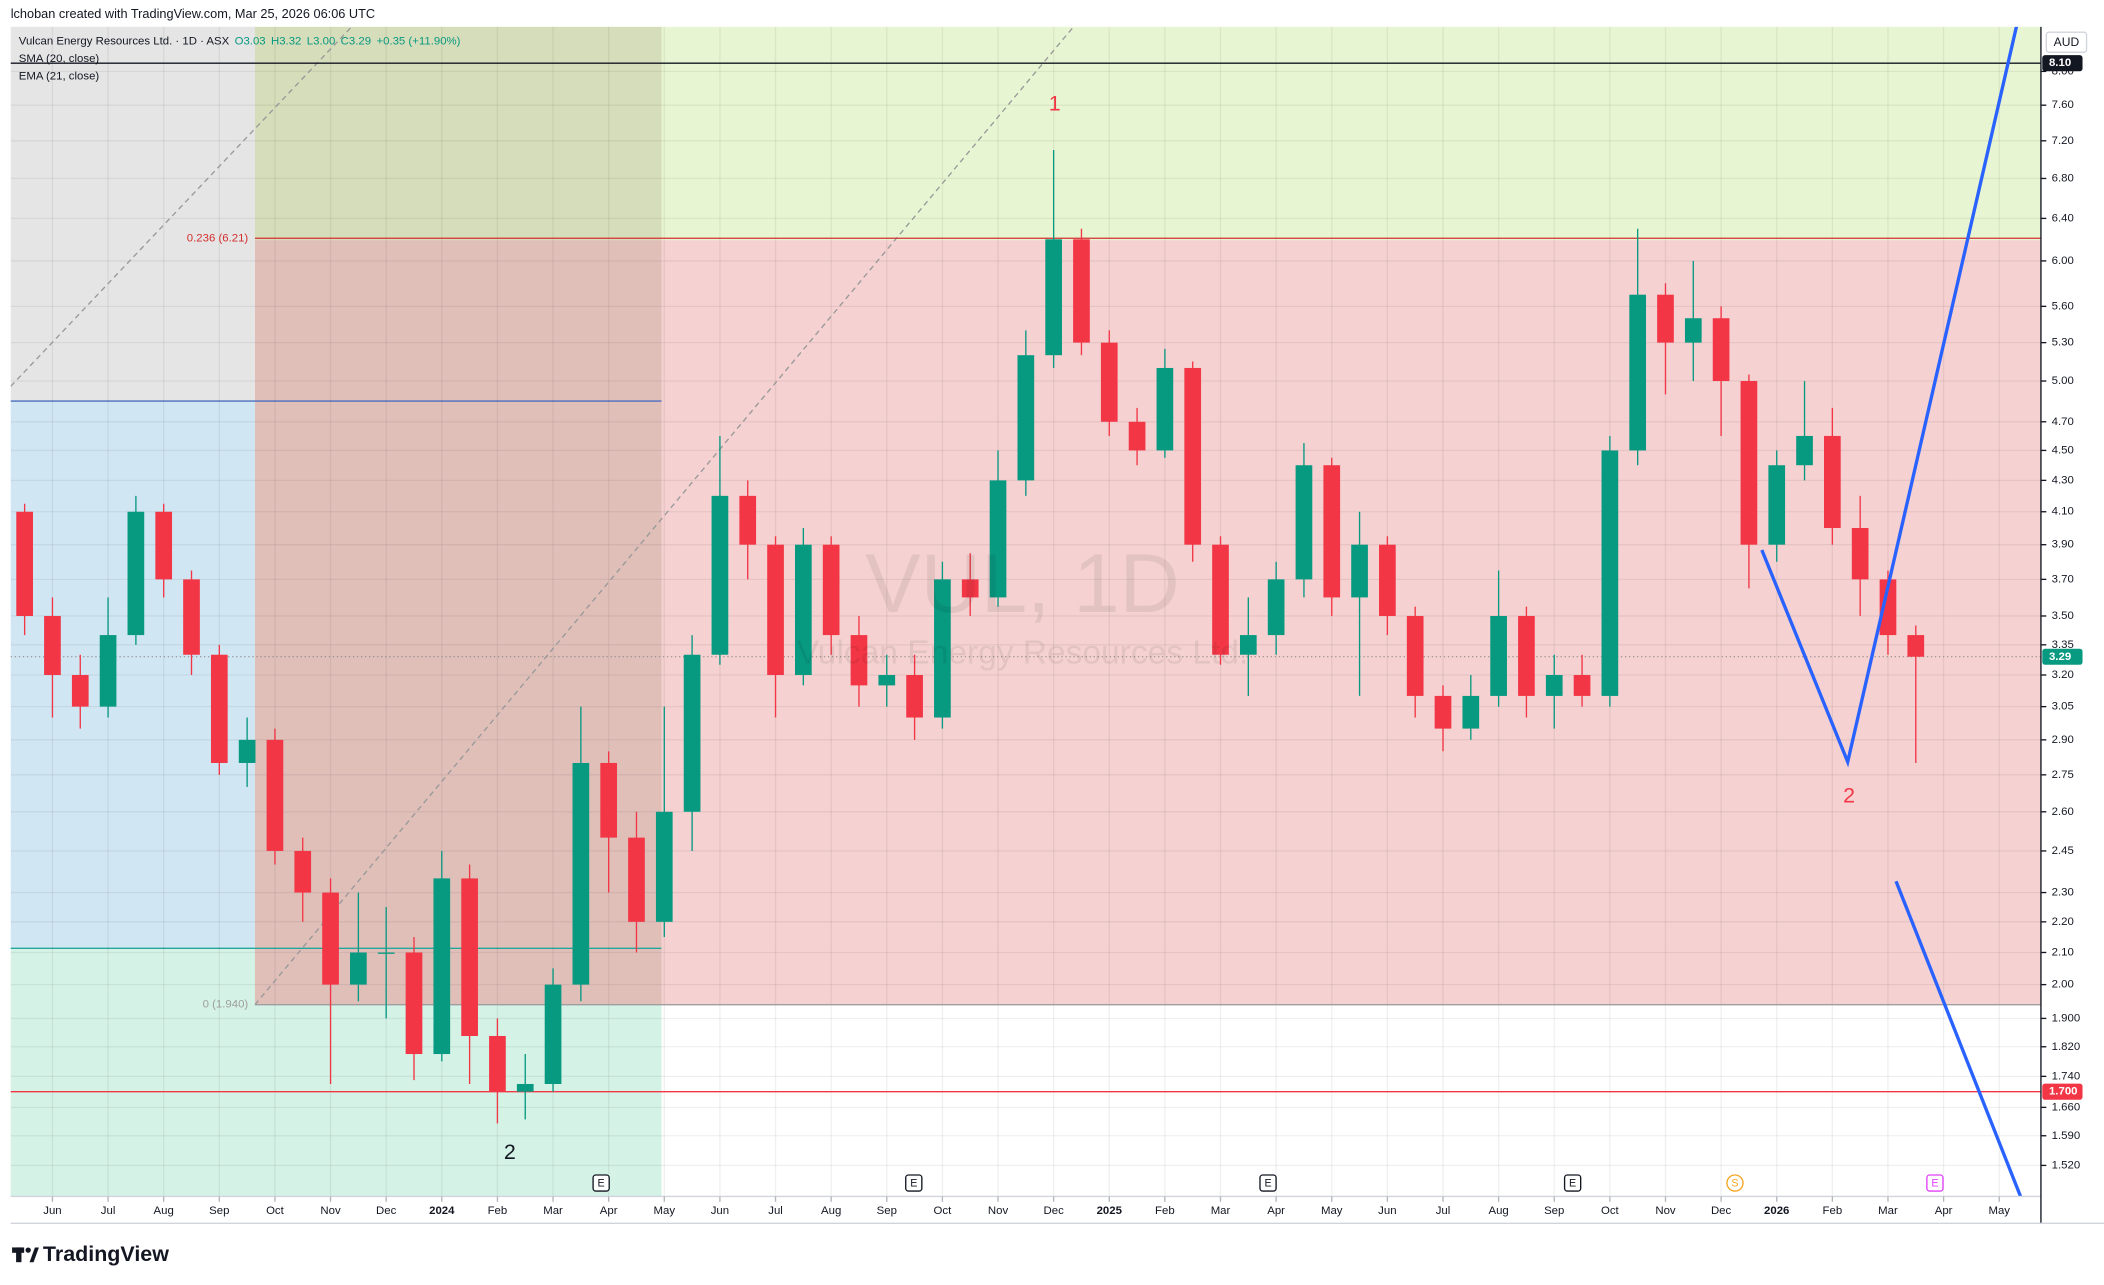 This screenshot has height=1285, width=2104. What do you see at coordinates (2063, 953) in the screenshot?
I see `y-tick-label: 2.10` at bounding box center [2063, 953].